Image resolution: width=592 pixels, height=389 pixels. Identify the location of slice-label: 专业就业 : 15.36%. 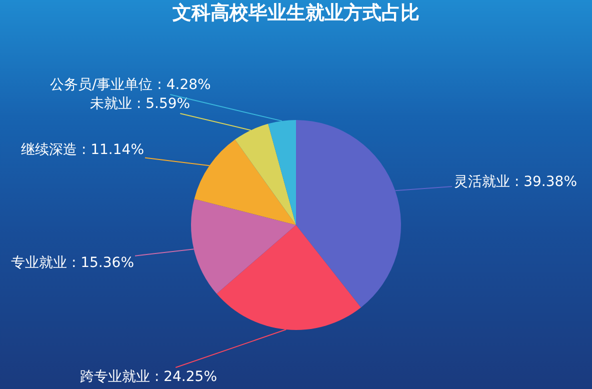
(72, 263).